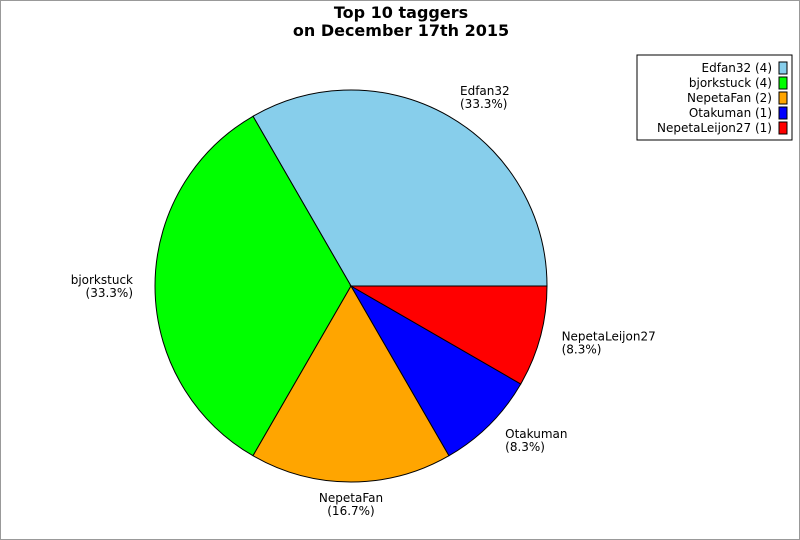 The width and height of the screenshot is (800, 540). What do you see at coordinates (730, 113) in the screenshot?
I see `legend-label: Otakuman (1)` at bounding box center [730, 113].